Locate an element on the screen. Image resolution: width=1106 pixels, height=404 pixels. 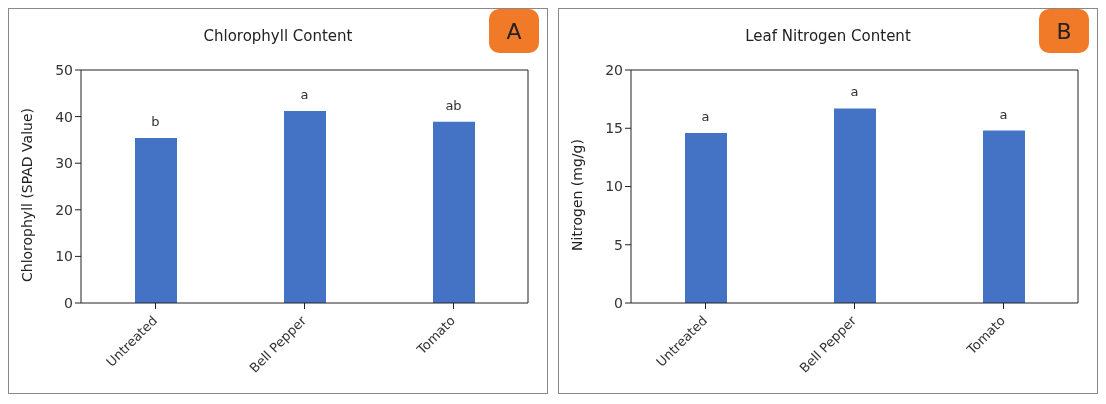
chart-title: Chlorophyll Content is located at coordinates (278, 36).